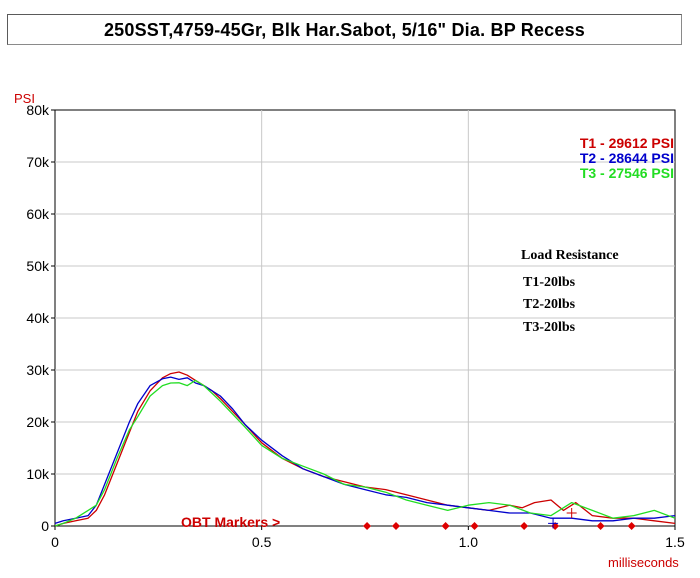 This screenshot has width=700, height=578. What do you see at coordinates (675, 542) in the screenshot?
I see `x-tick-label: 1.5` at bounding box center [675, 542].